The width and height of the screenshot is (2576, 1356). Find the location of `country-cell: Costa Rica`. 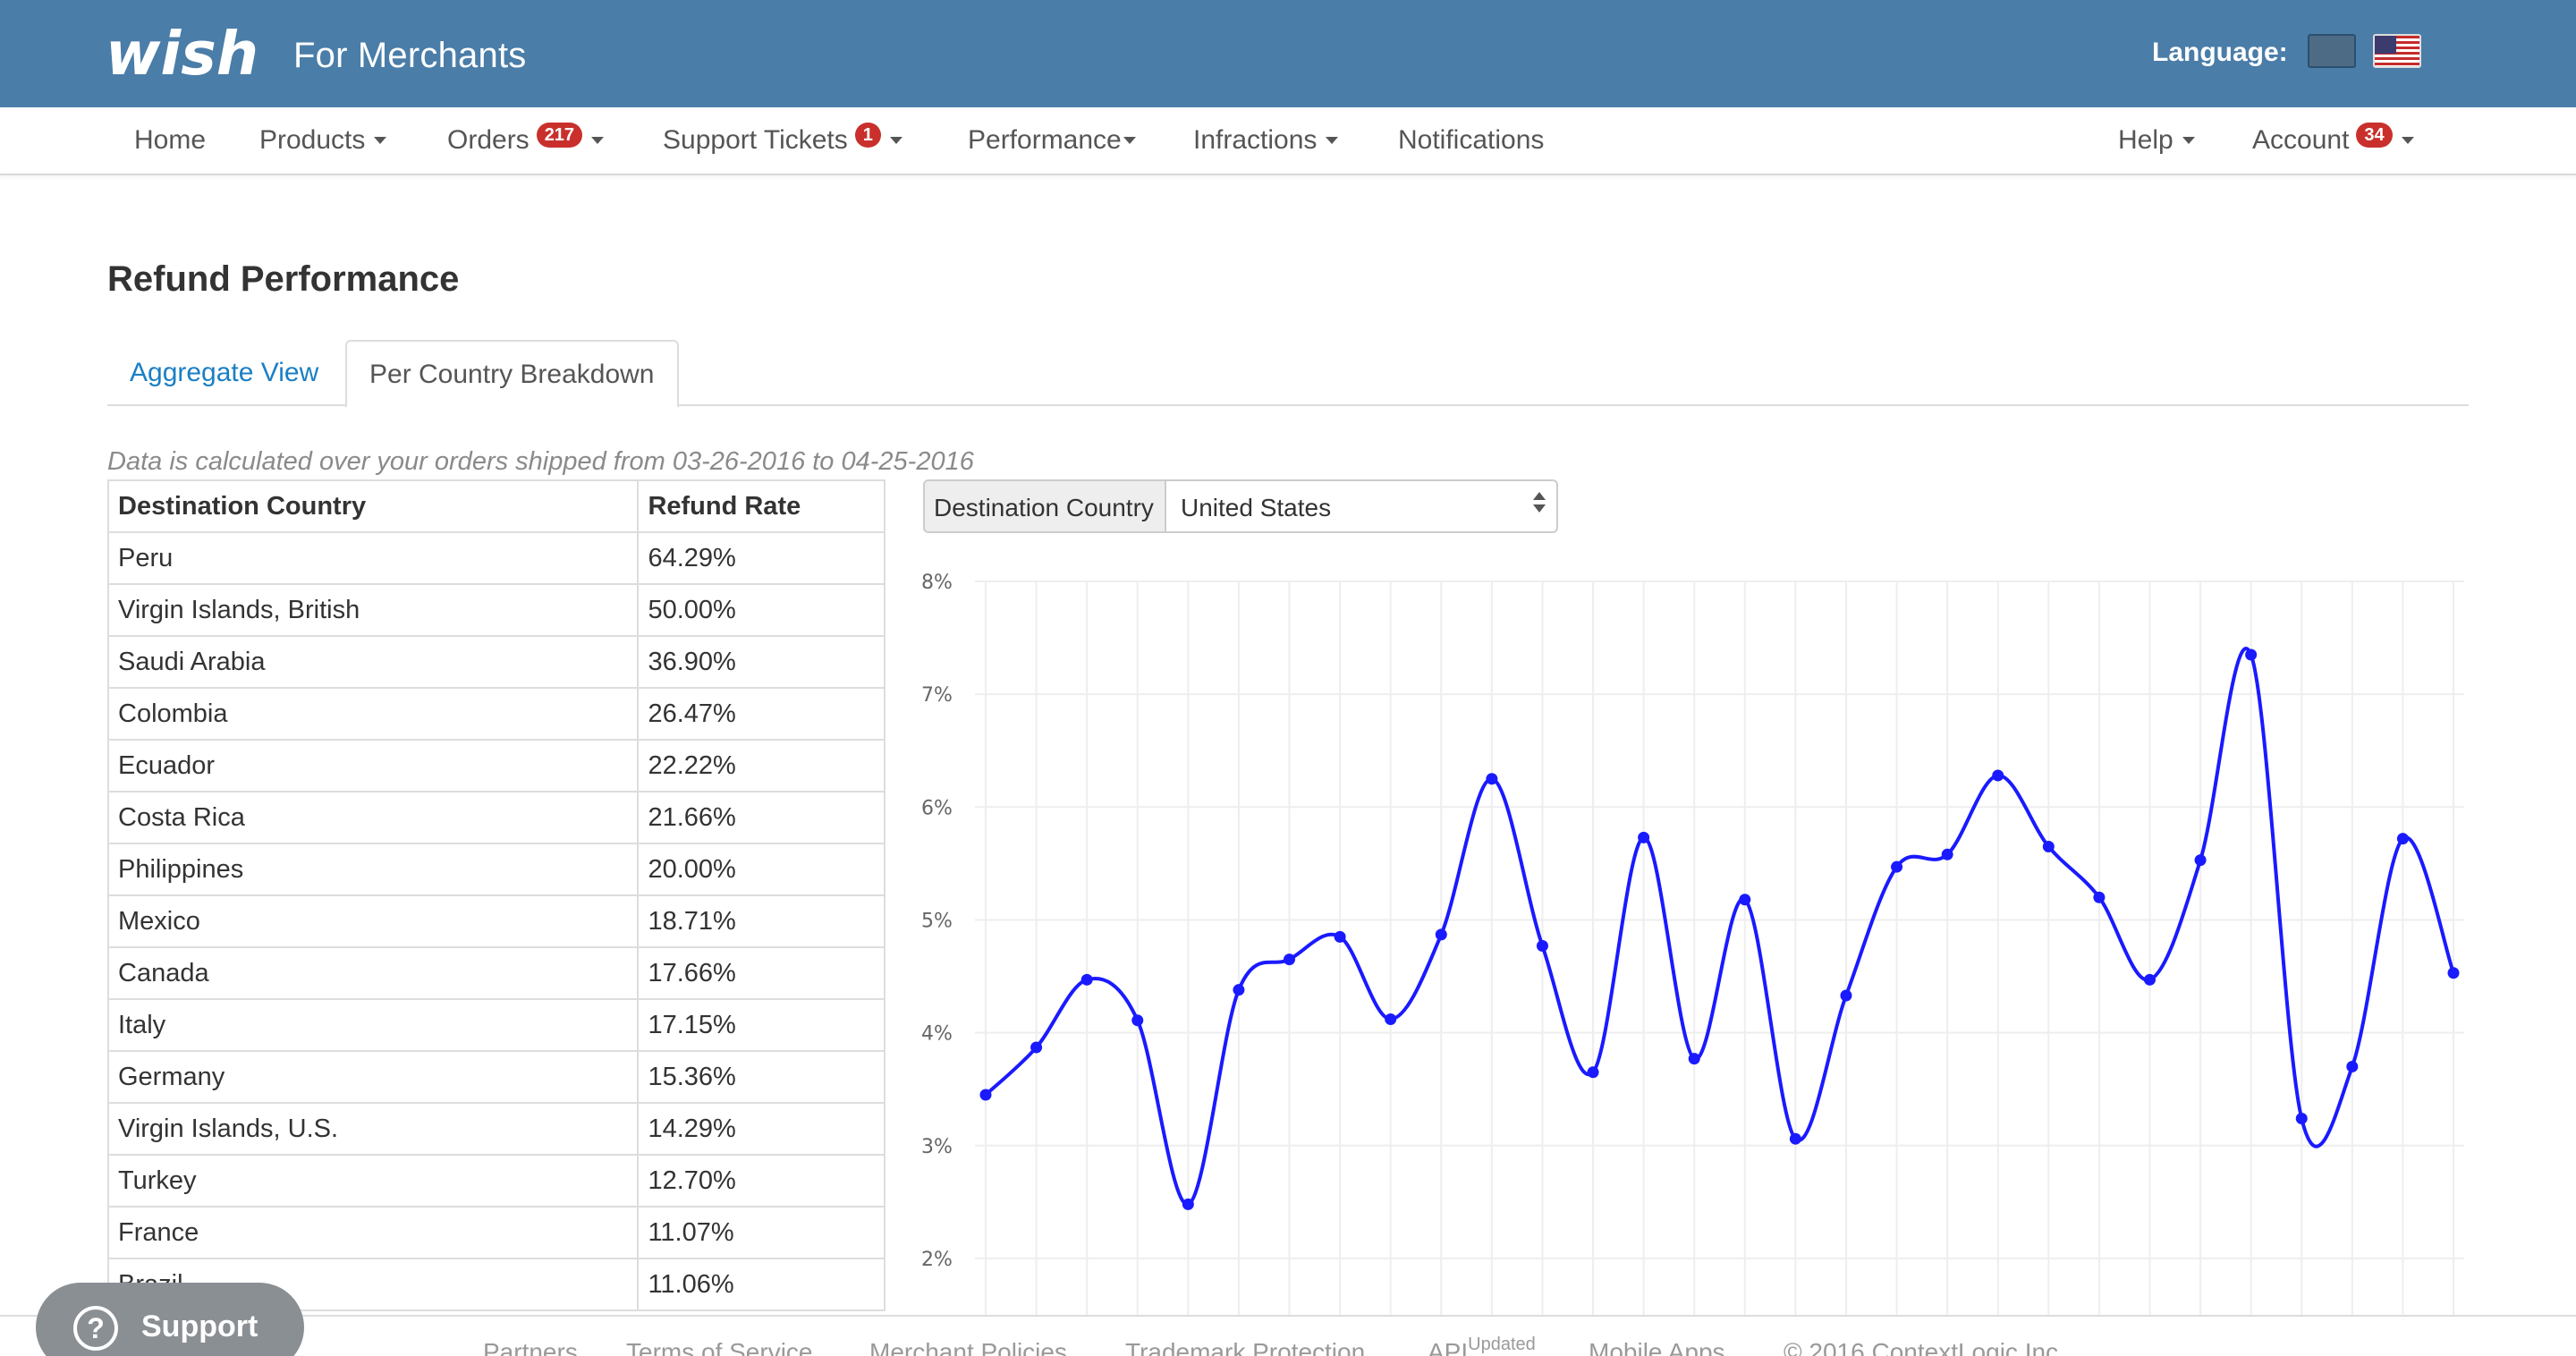

country-cell: Costa Rica is located at coordinates (373, 817).